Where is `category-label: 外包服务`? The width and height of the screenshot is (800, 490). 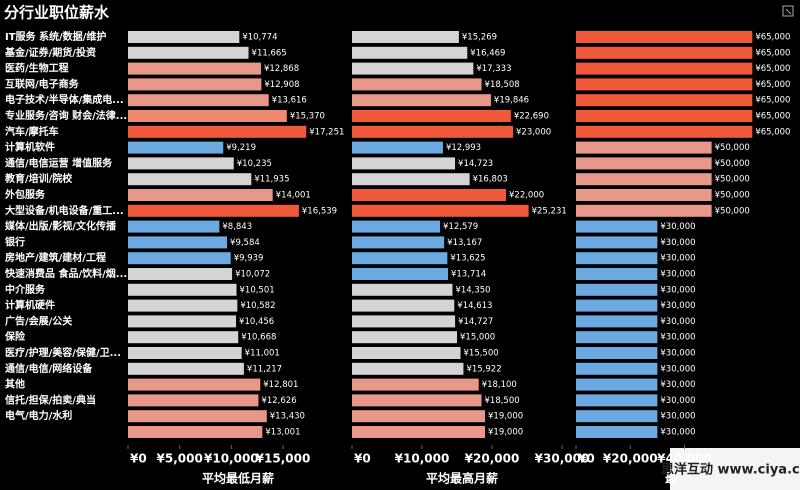 category-label: 外包服务 is located at coordinates (25, 194).